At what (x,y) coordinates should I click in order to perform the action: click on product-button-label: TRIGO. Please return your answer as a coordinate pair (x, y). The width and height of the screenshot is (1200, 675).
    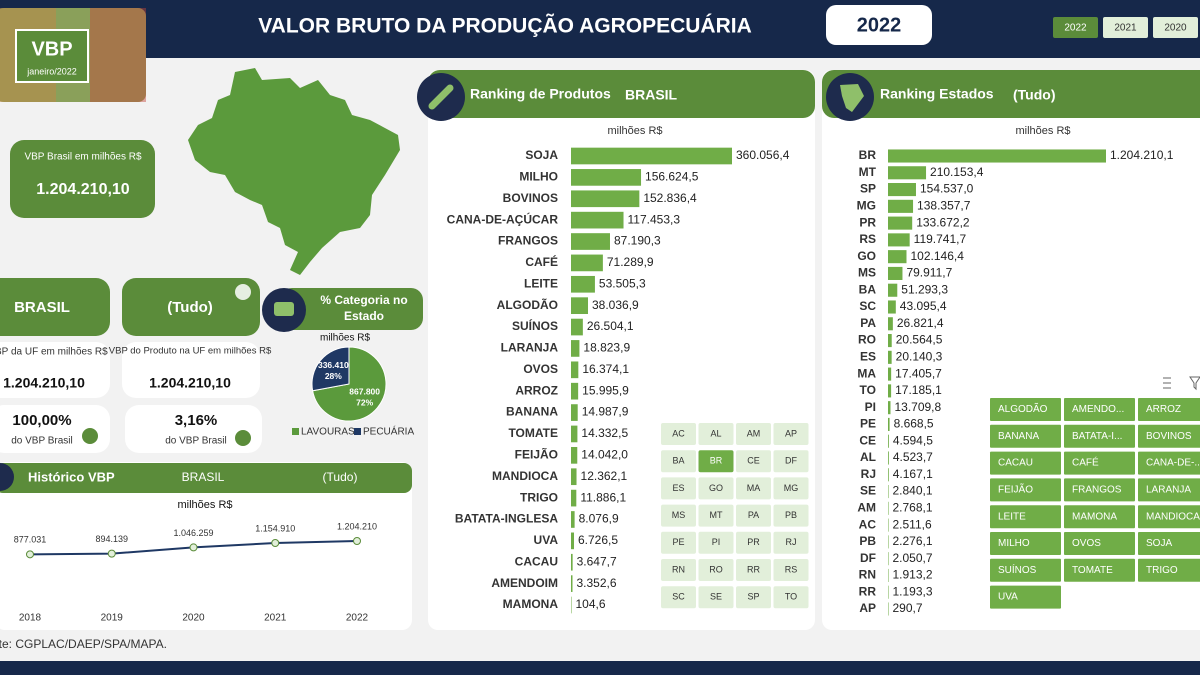
    Looking at the image, I should click on (1162, 570).